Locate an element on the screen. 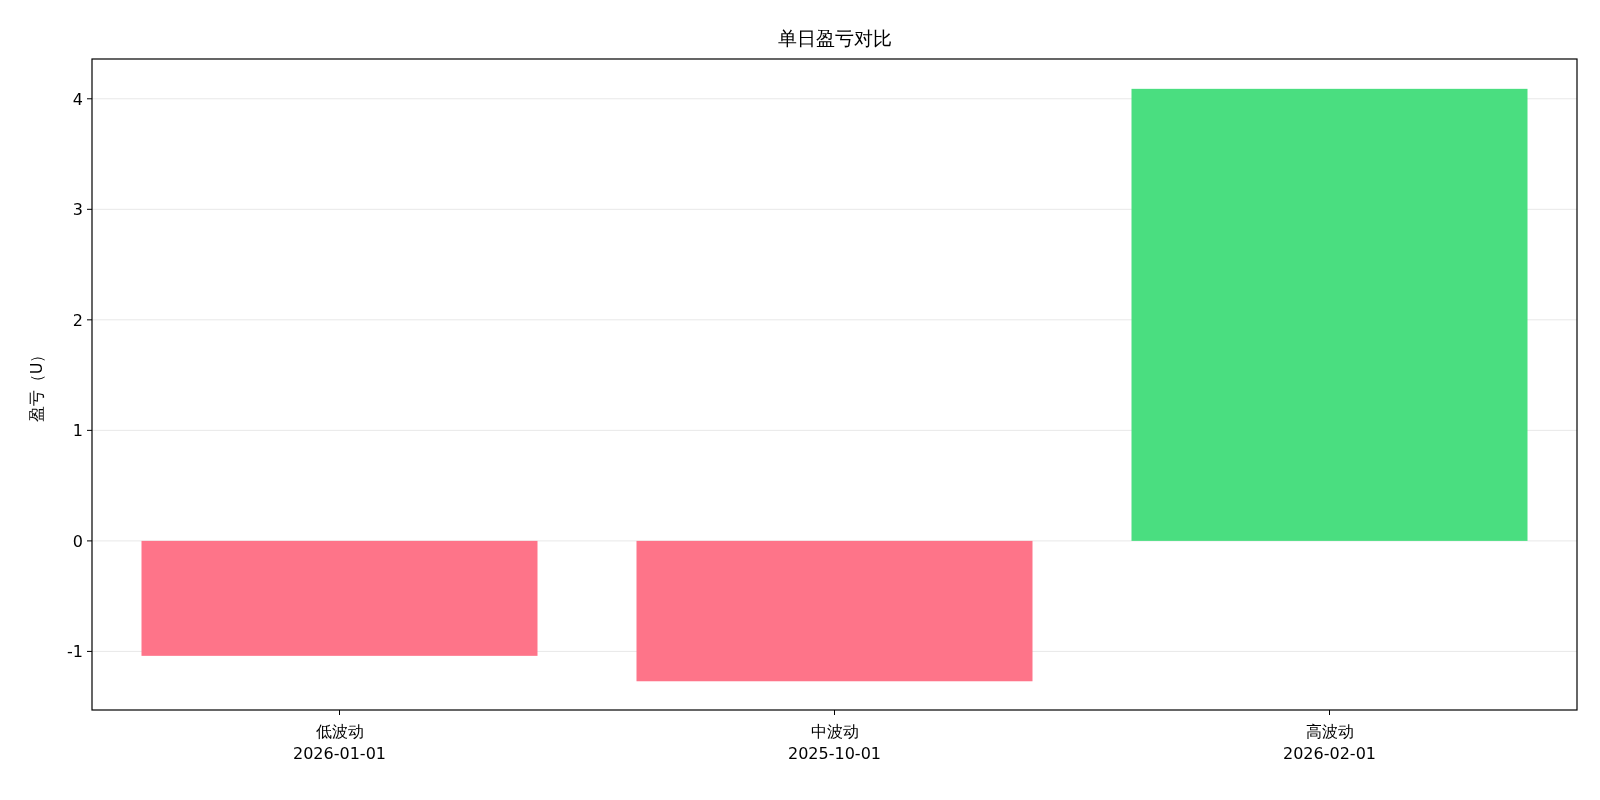 Image resolution: width=1600 pixels, height=800 pixels. y-tick-label: 4 is located at coordinates (77, 99).